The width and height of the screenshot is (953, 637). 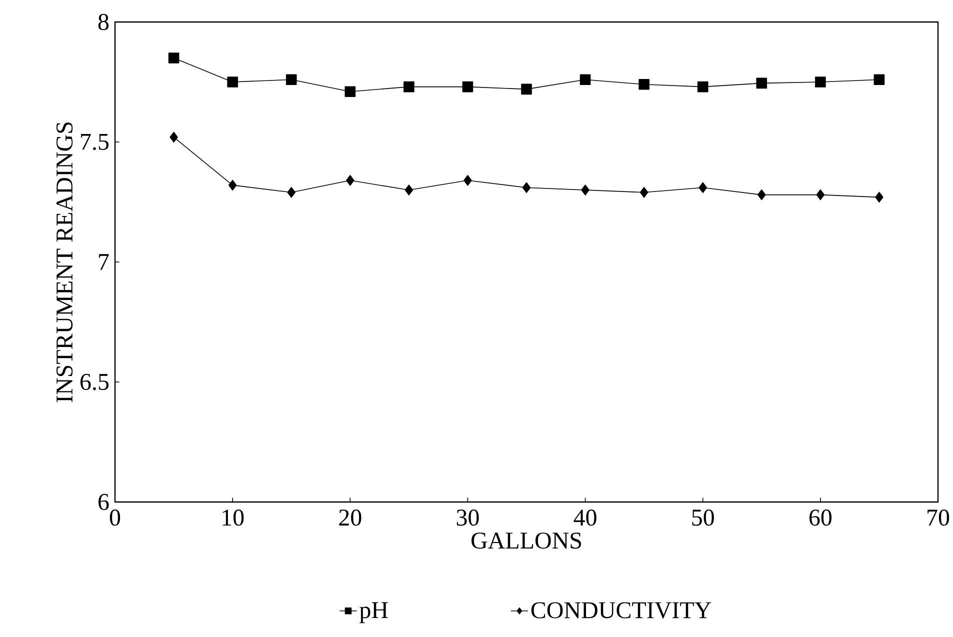 What do you see at coordinates (374, 613) in the screenshot?
I see `legend-label: pH` at bounding box center [374, 613].